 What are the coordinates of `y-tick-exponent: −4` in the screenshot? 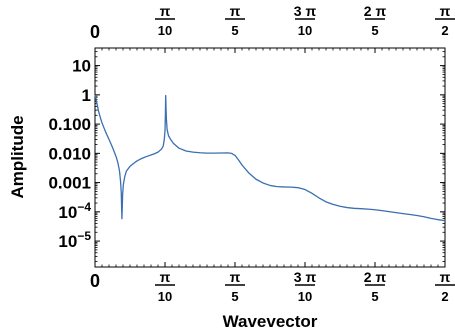 It's located at (84, 207).